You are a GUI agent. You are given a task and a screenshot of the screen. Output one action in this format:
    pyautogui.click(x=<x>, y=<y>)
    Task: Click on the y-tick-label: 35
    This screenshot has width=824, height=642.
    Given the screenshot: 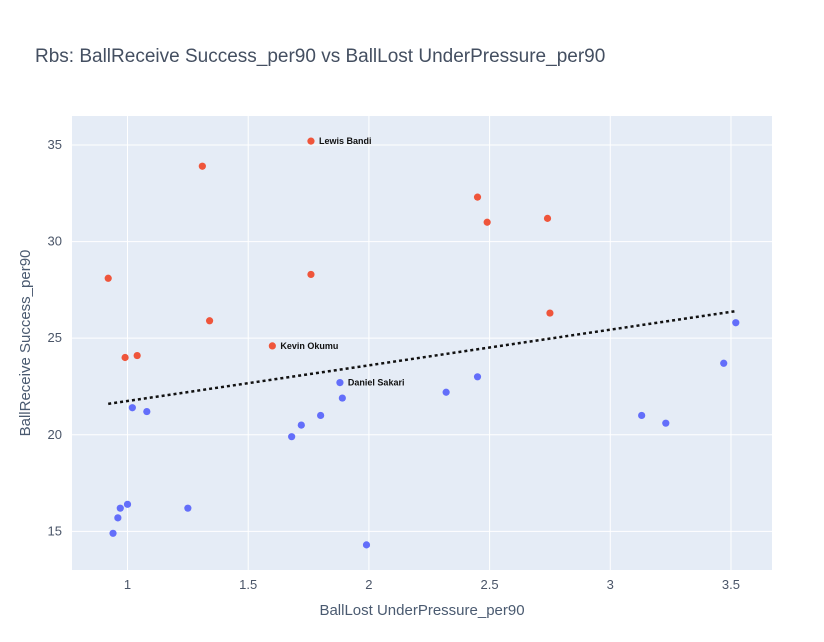 What is the action you would take?
    pyautogui.click(x=55, y=144)
    